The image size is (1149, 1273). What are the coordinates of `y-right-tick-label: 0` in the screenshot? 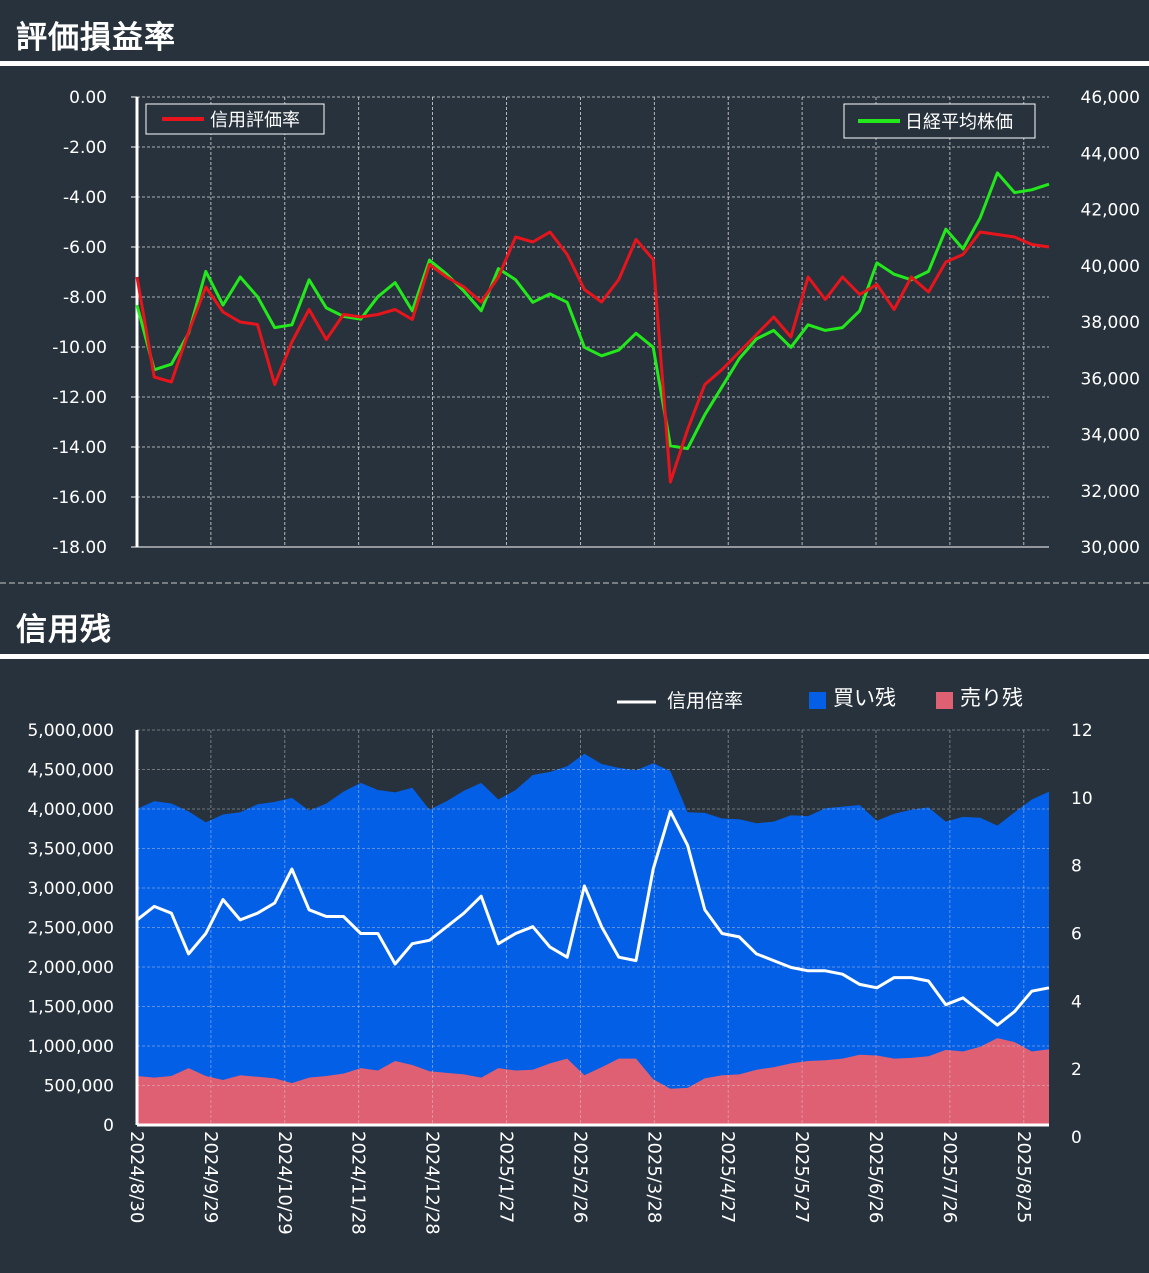 It's located at (1076, 1138).